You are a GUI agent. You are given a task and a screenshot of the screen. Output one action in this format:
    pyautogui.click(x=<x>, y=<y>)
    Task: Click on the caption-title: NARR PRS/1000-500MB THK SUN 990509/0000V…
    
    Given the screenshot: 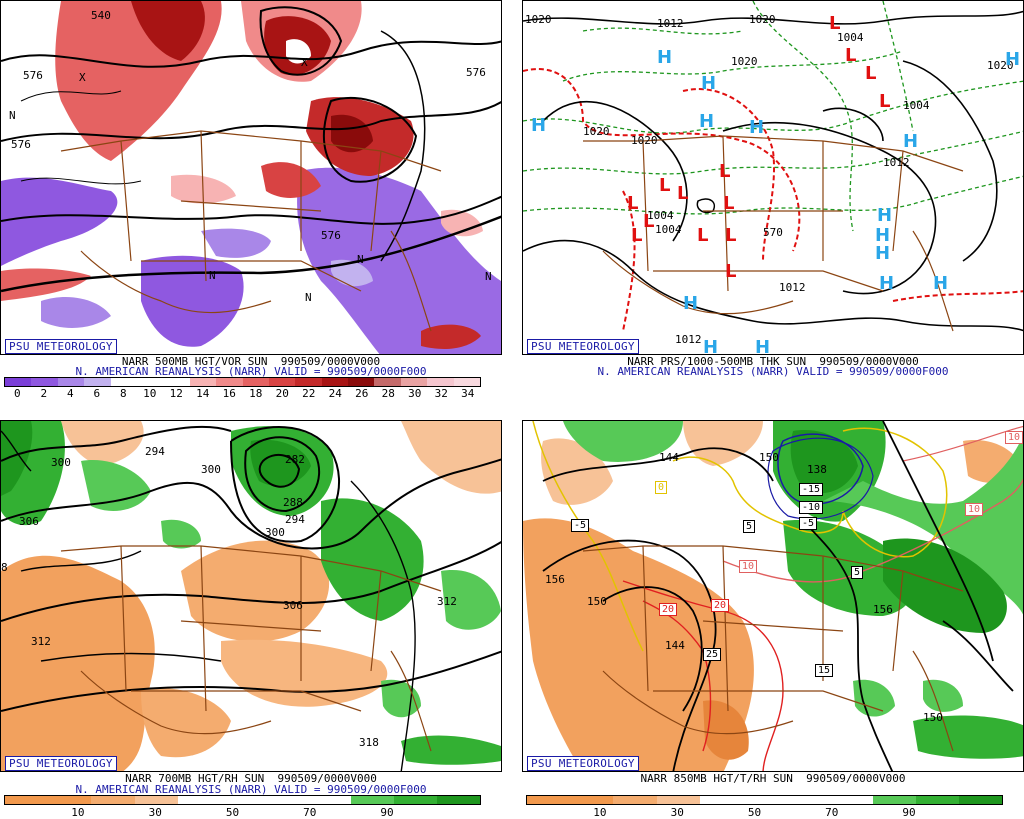 What is the action you would take?
    pyautogui.click(x=773, y=361)
    